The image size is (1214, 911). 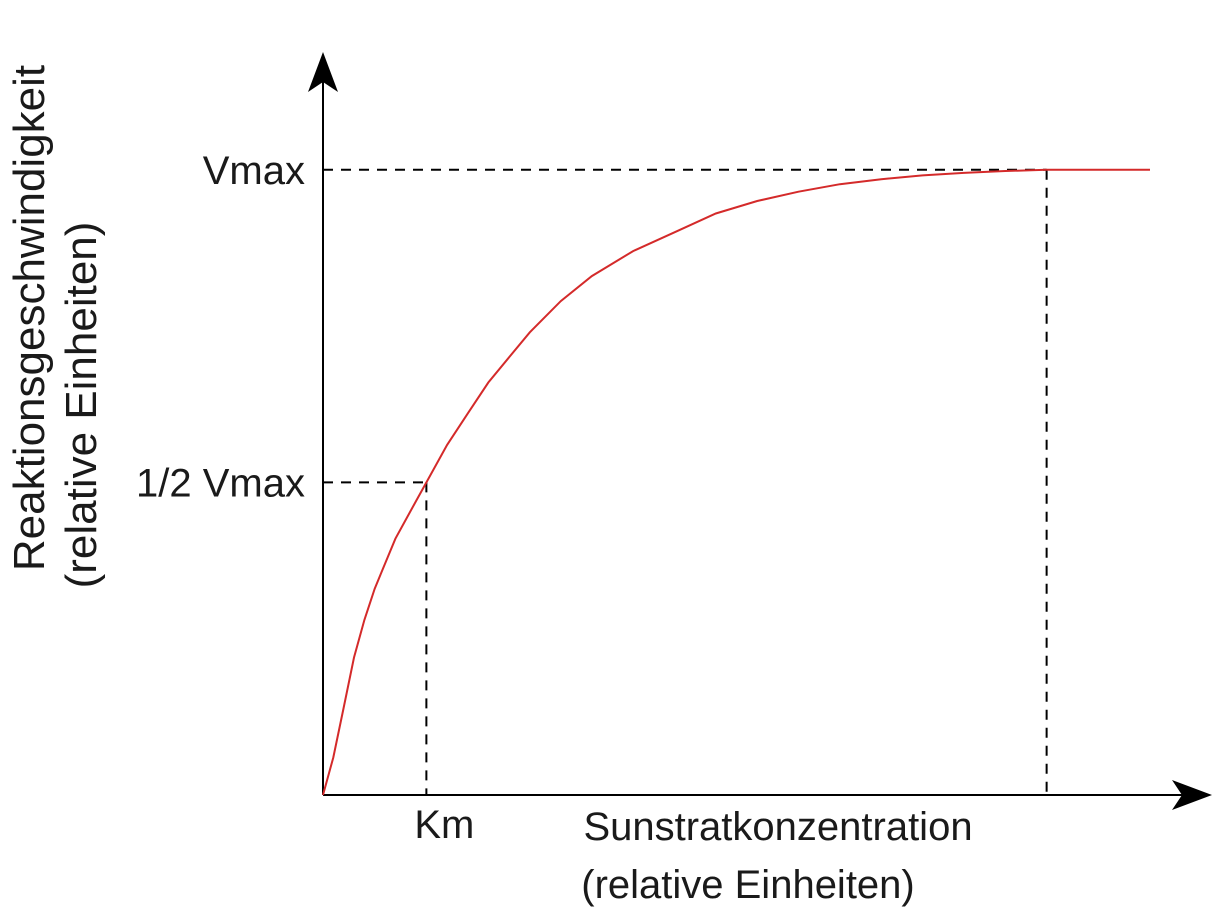 What do you see at coordinates (81, 405) in the screenshot?
I see `y-axis-label-unit: (relative Einheiten)` at bounding box center [81, 405].